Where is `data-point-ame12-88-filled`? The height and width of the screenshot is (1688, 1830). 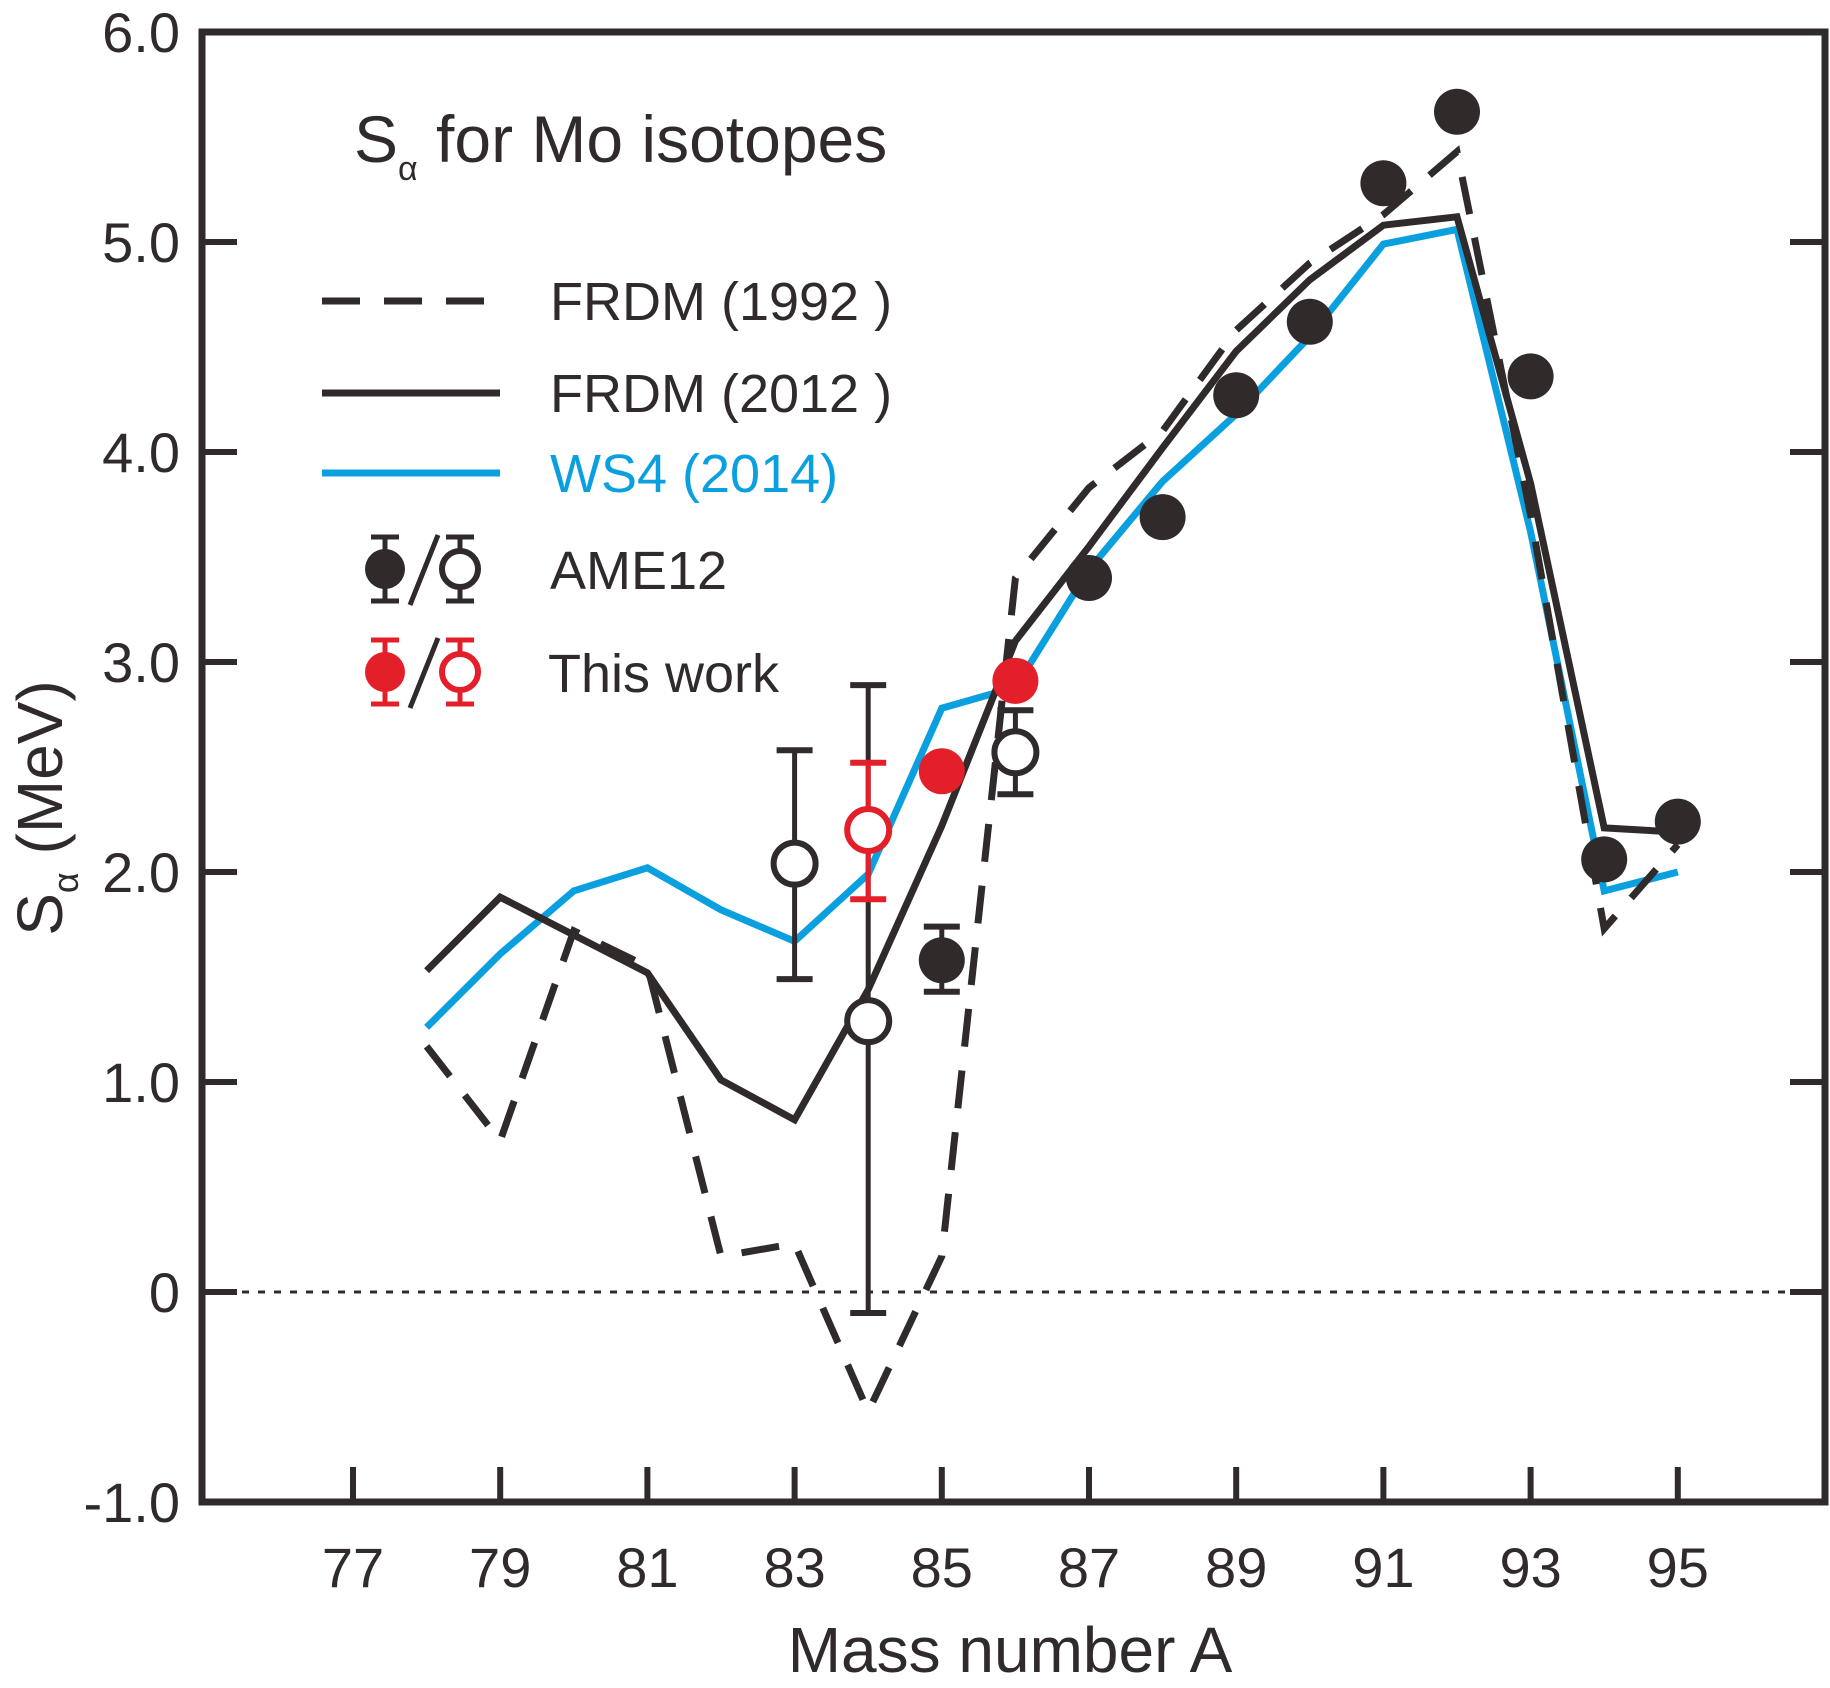 data-point-ame12-88-filled is located at coordinates (1162, 517).